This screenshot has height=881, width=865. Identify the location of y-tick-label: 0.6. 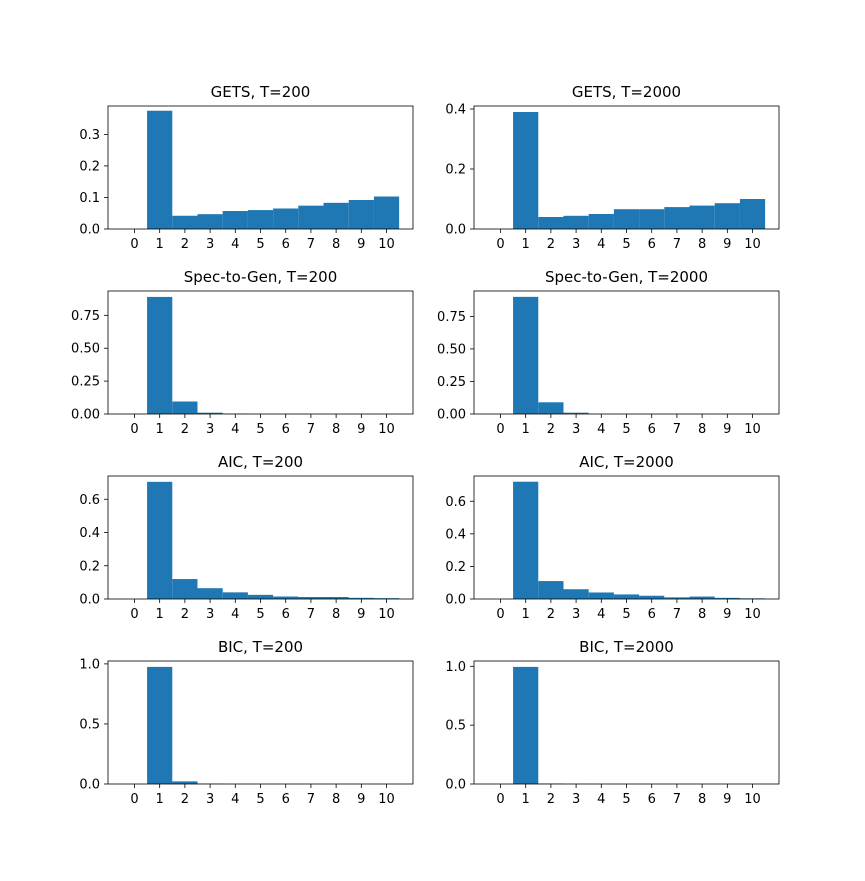
(455, 502).